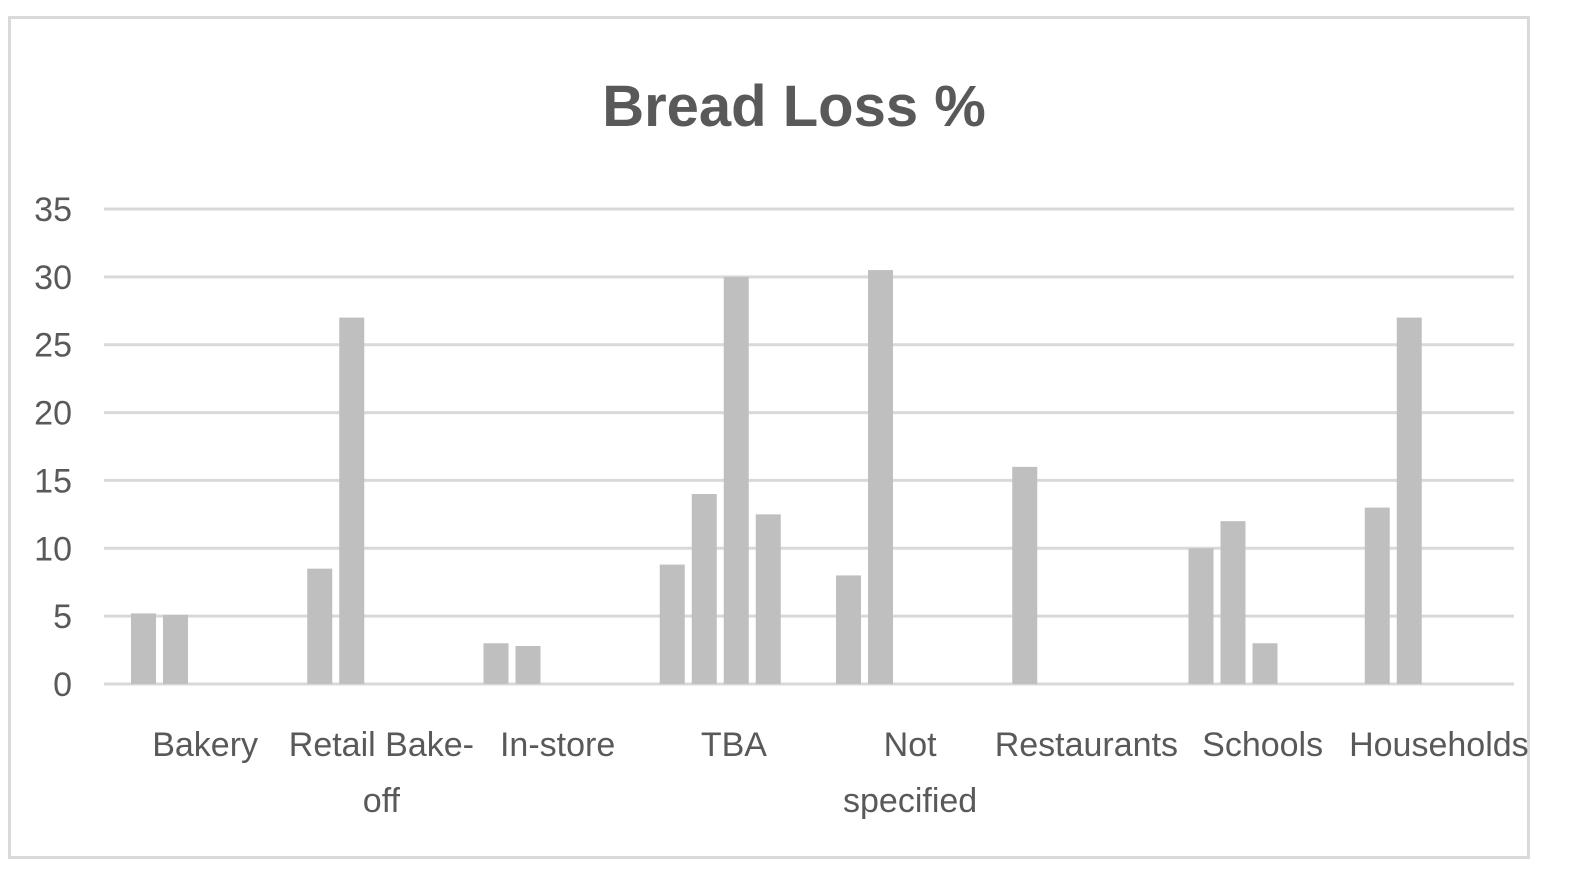 This screenshot has height=886, width=1588. I want to click on x-category-label: off, so click(382, 801).